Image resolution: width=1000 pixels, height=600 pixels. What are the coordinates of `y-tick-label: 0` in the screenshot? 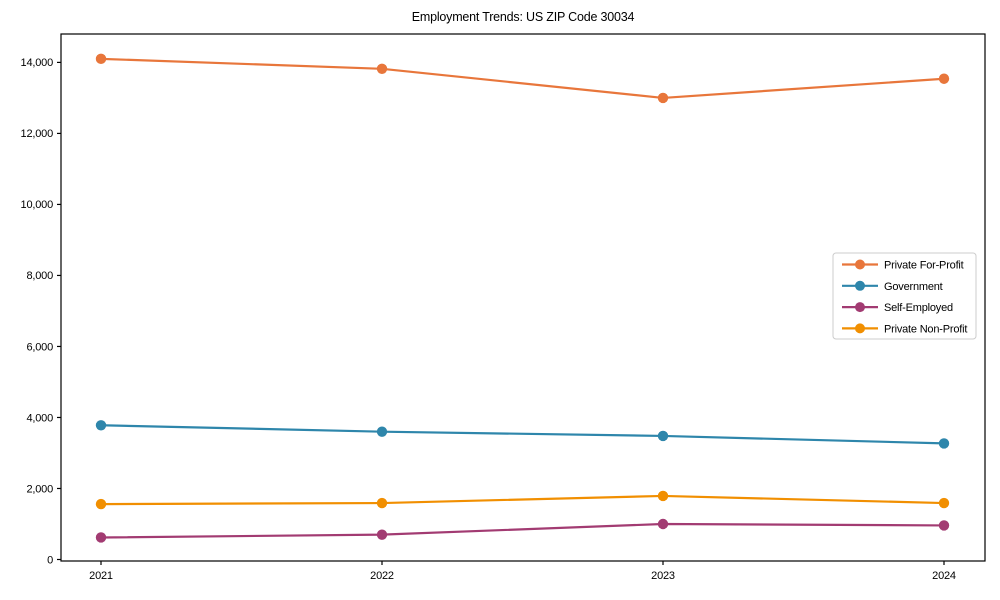 It's located at (50, 560).